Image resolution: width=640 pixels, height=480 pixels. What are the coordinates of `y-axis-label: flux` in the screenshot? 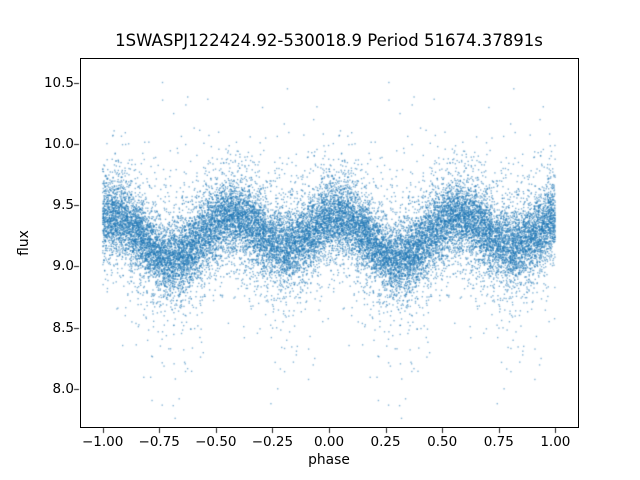 It's located at (24, 243).